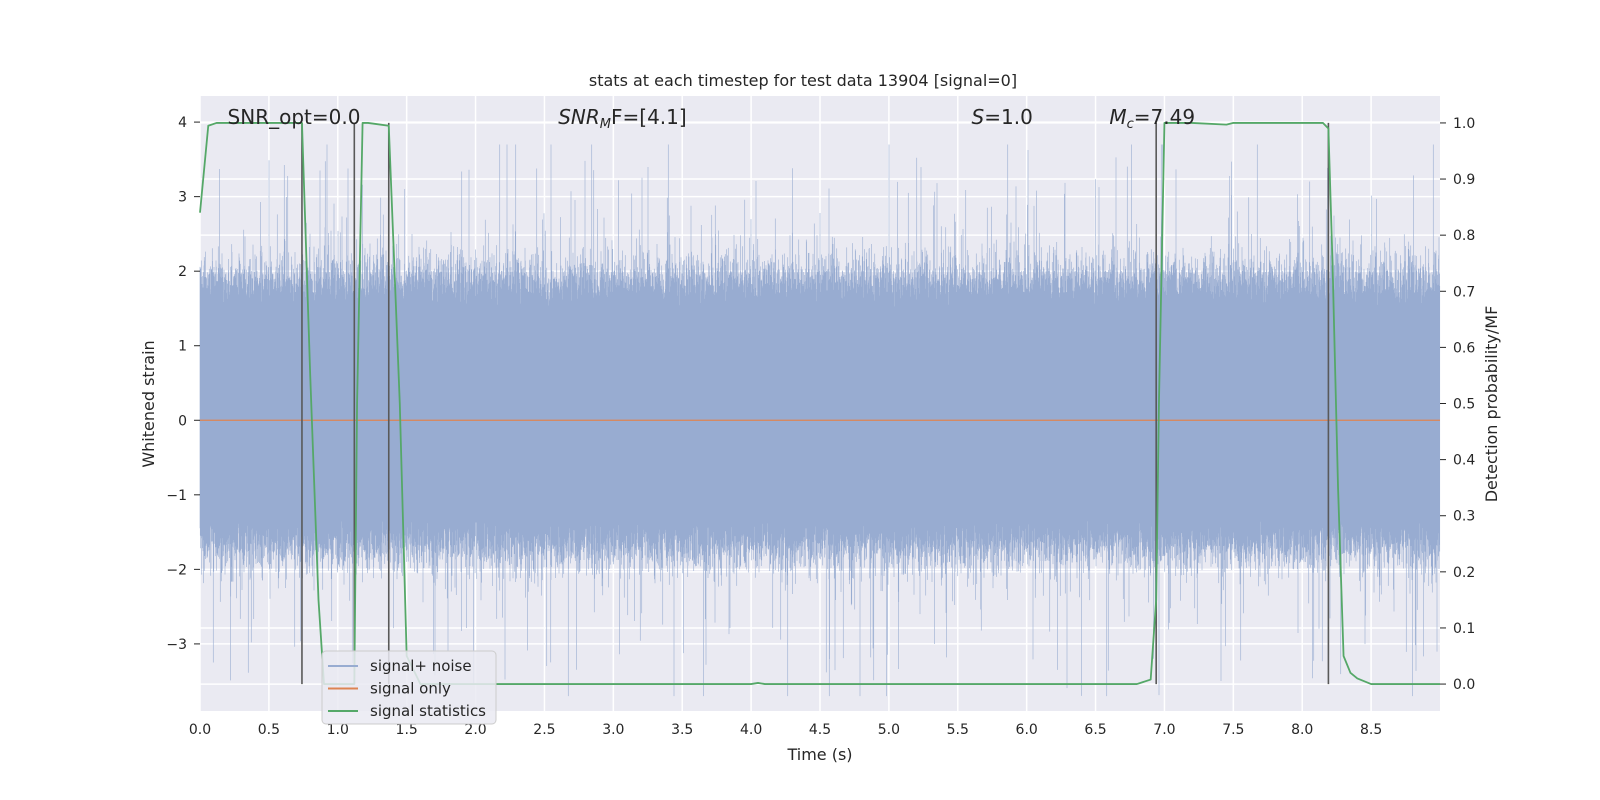  What do you see at coordinates (1491, 404) in the screenshot?
I see `y2-axis-label: Detection probability/MF` at bounding box center [1491, 404].